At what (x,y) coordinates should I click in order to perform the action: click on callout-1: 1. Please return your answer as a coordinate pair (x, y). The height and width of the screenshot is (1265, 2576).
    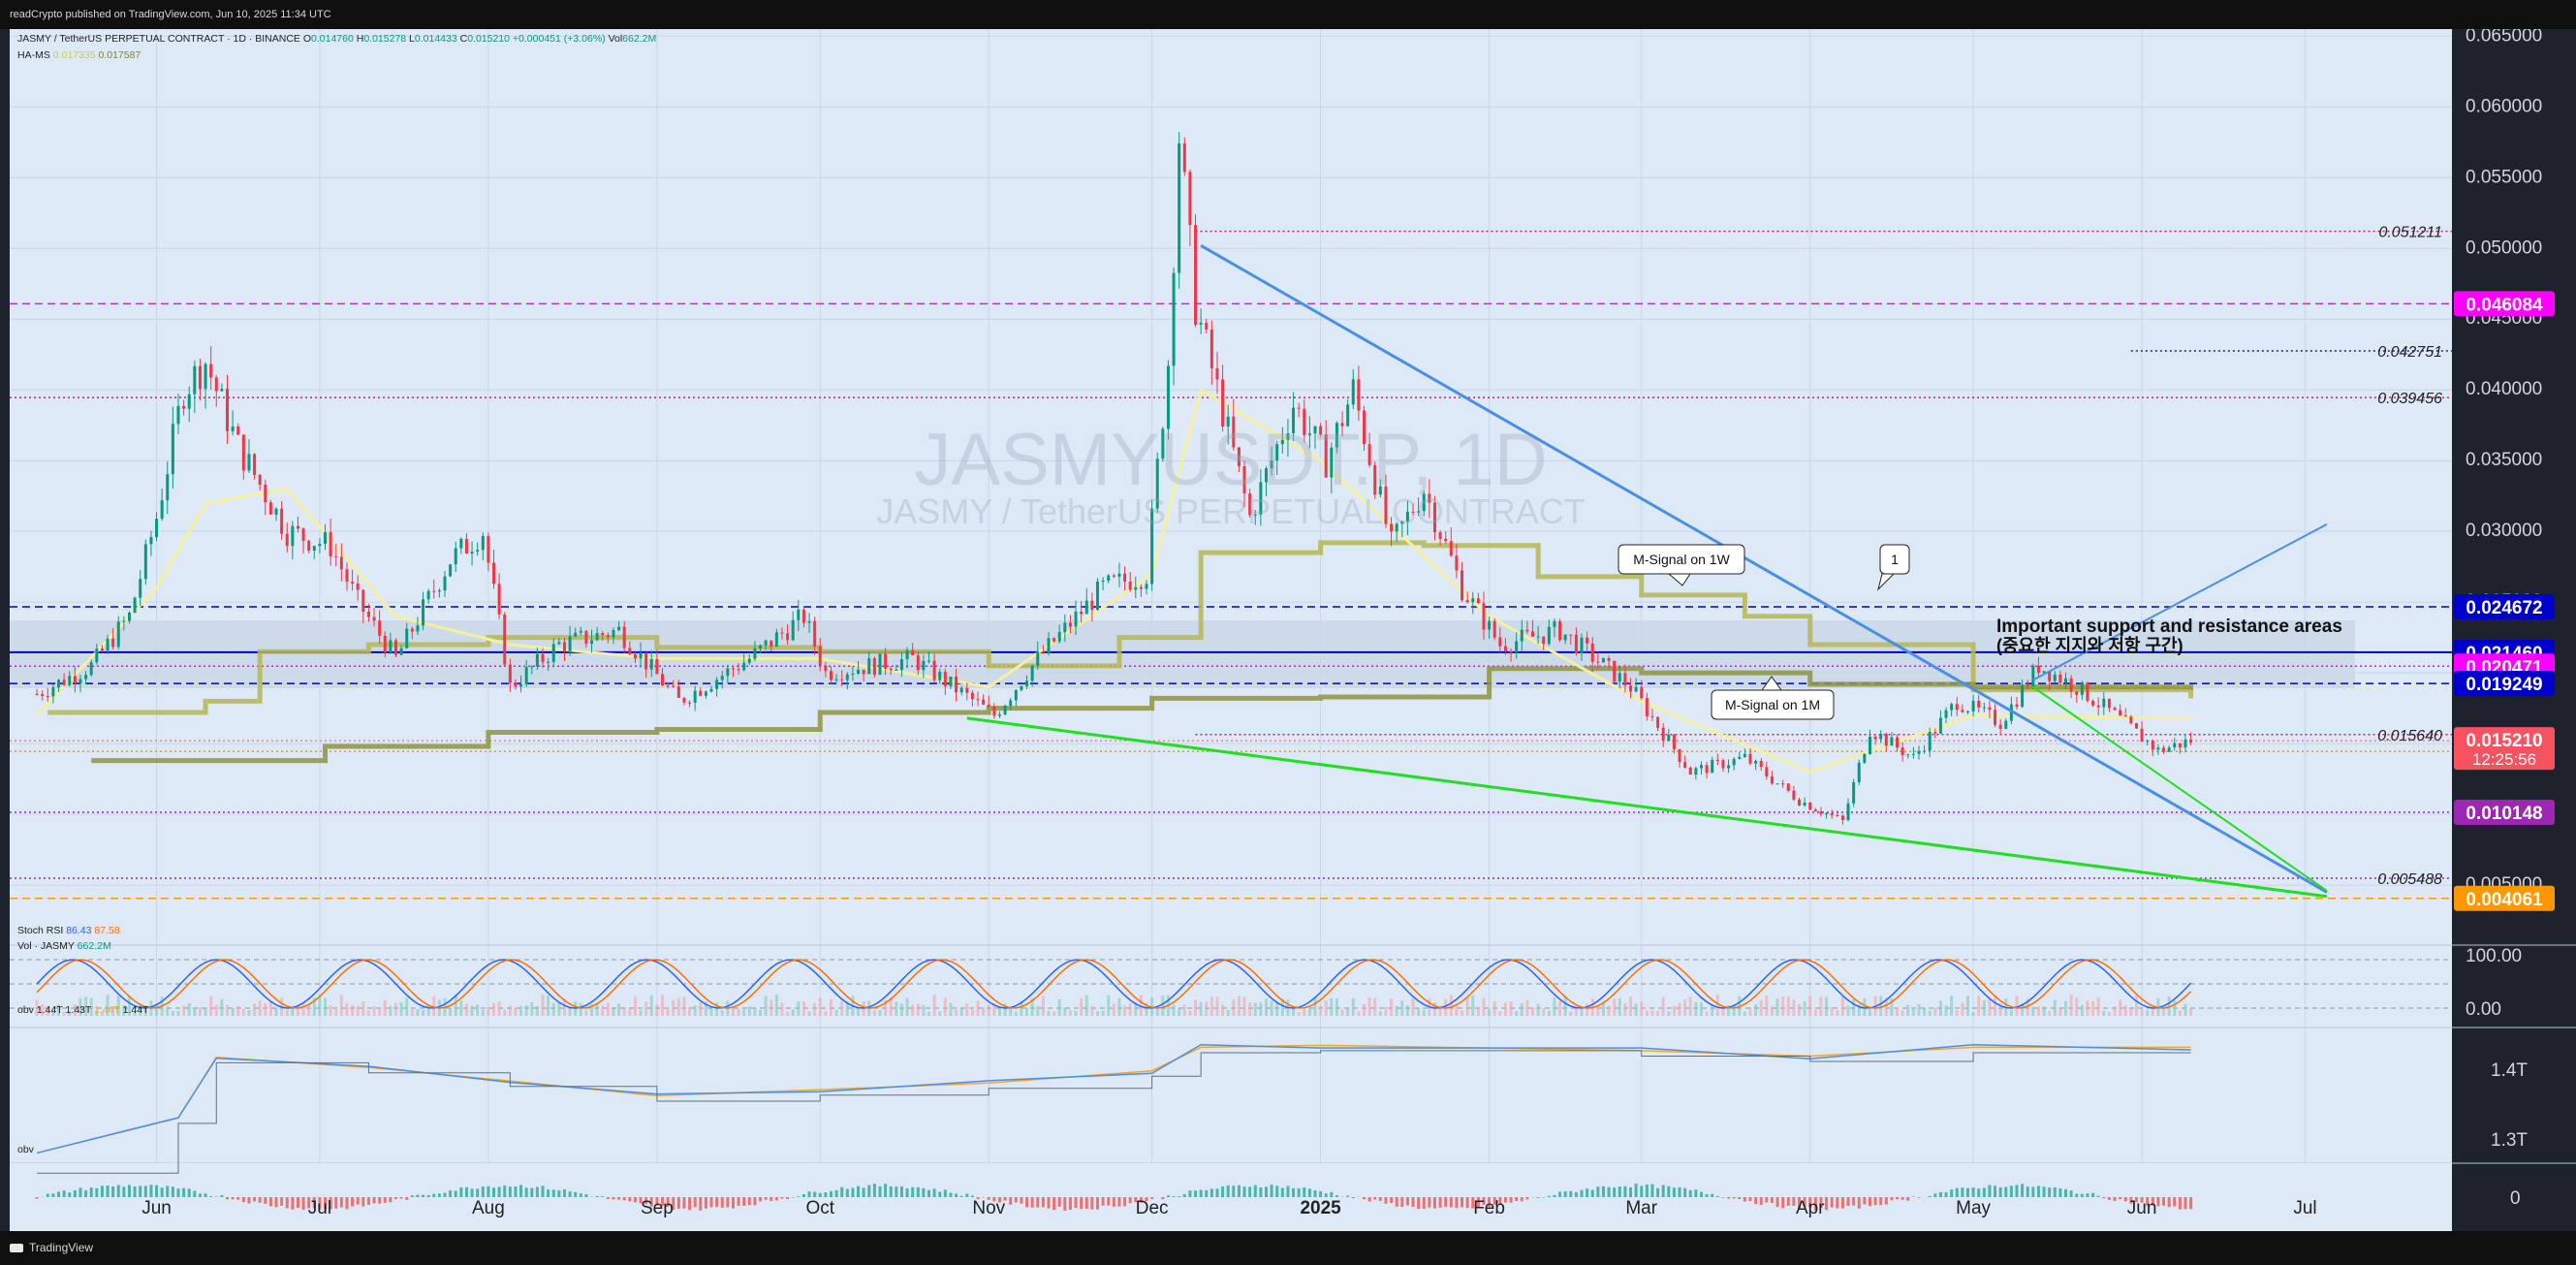
    Looking at the image, I should click on (1893, 567).